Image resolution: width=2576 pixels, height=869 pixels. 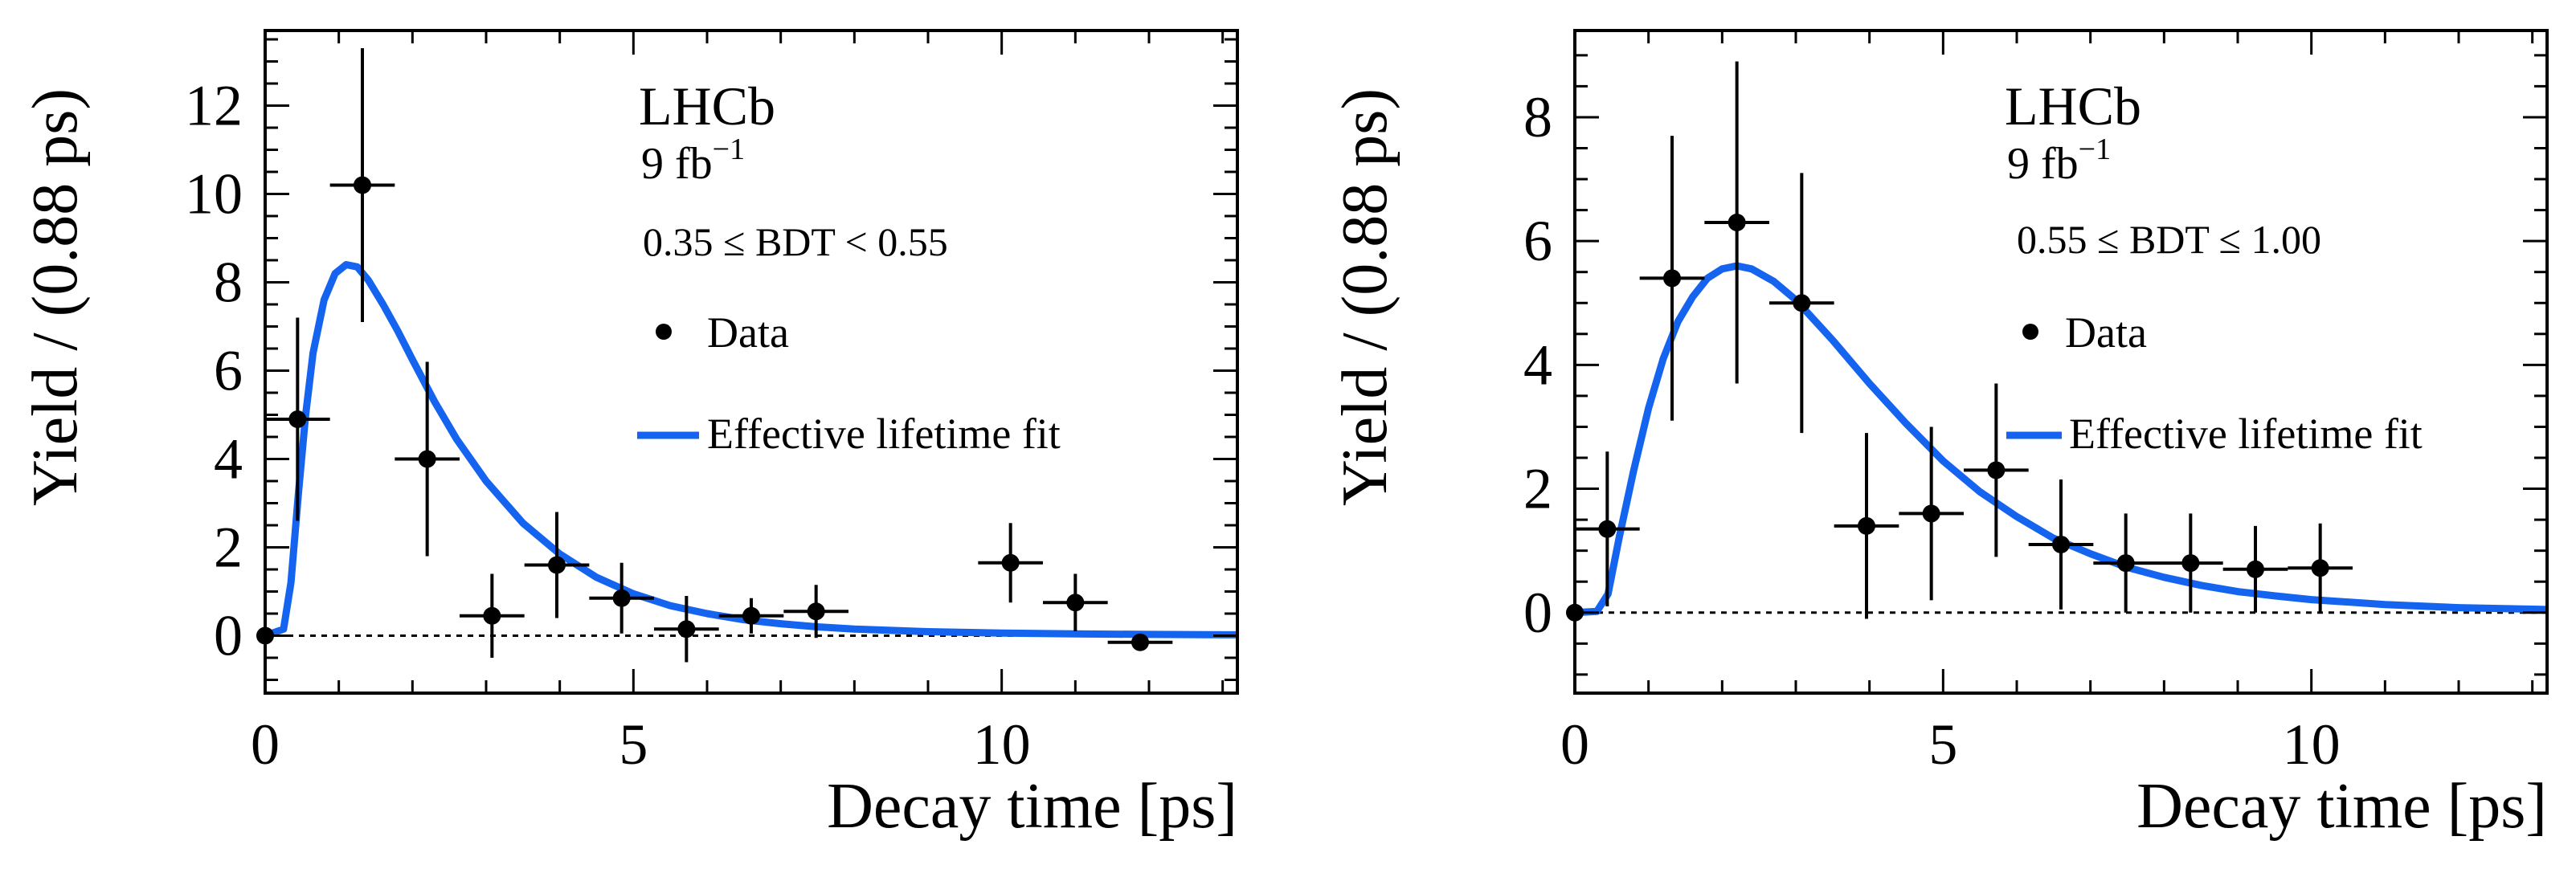 I want to click on left-selection-label: 0.35 ≤ BDT < 0.55, so click(x=795, y=241).